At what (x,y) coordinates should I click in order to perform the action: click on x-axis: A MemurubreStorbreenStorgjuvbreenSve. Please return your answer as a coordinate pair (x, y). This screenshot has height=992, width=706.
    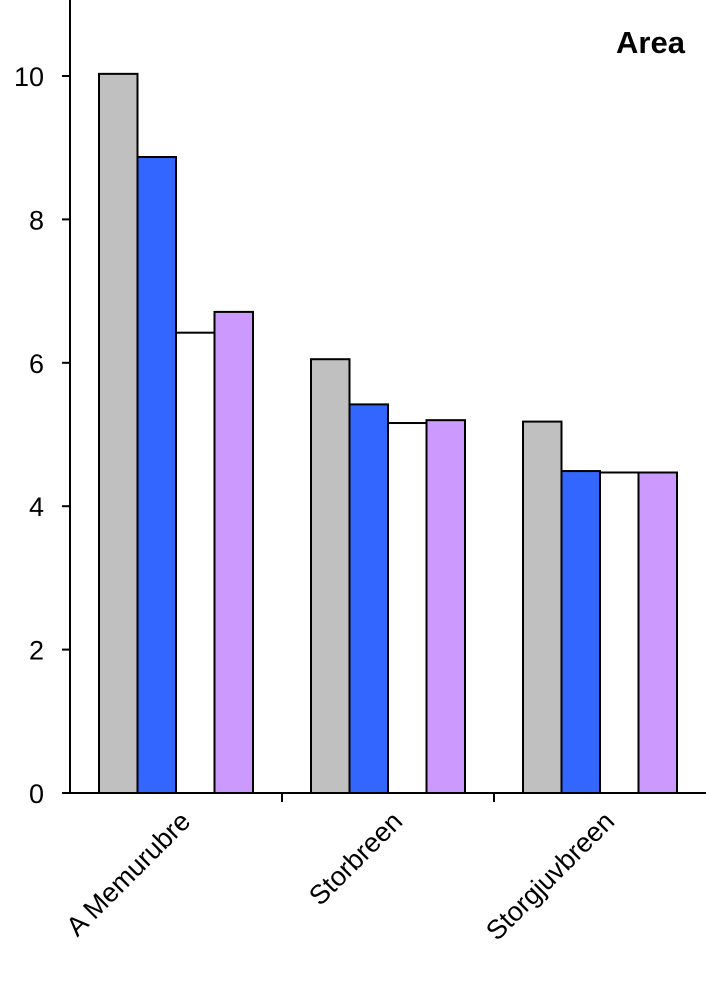
    Looking at the image, I should click on (383, 869).